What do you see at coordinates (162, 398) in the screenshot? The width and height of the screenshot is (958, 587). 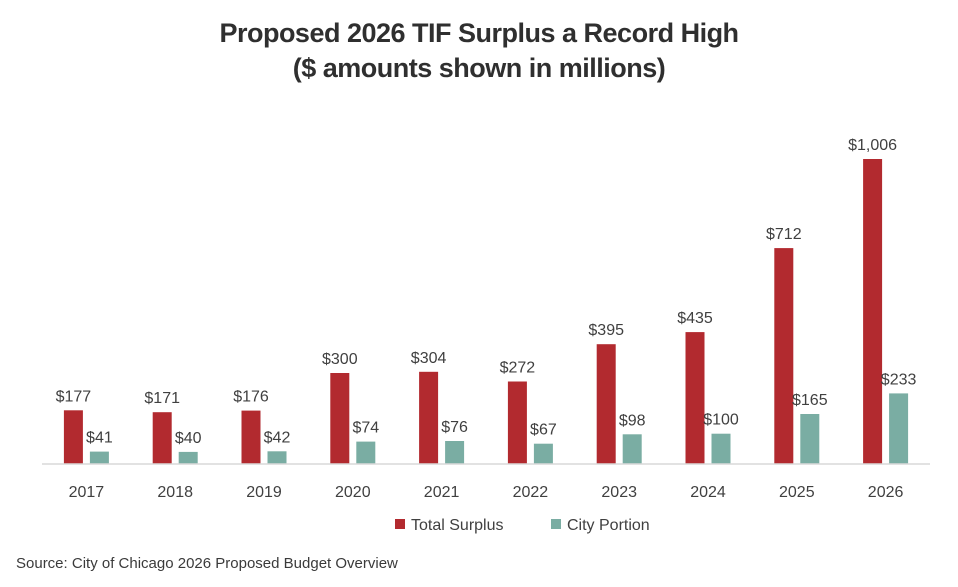 I see `data-label-total-surplus-2018: $171` at bounding box center [162, 398].